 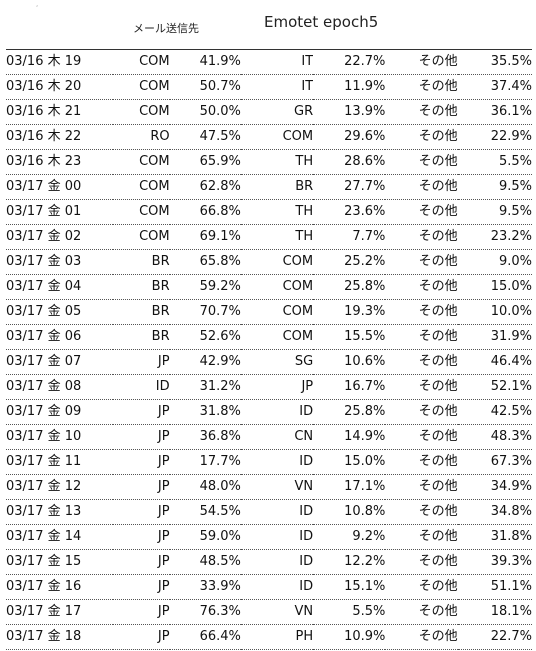 I want to click on second-share-cell: 28.6%, so click(x=349, y=162).